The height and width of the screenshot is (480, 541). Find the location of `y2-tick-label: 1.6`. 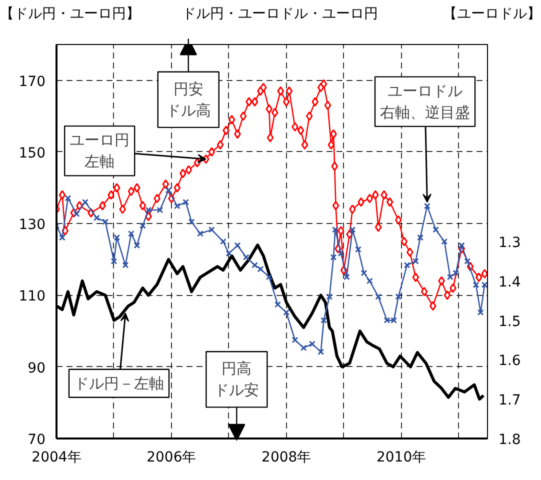

y2-tick-label: 1.6 is located at coordinates (509, 361).